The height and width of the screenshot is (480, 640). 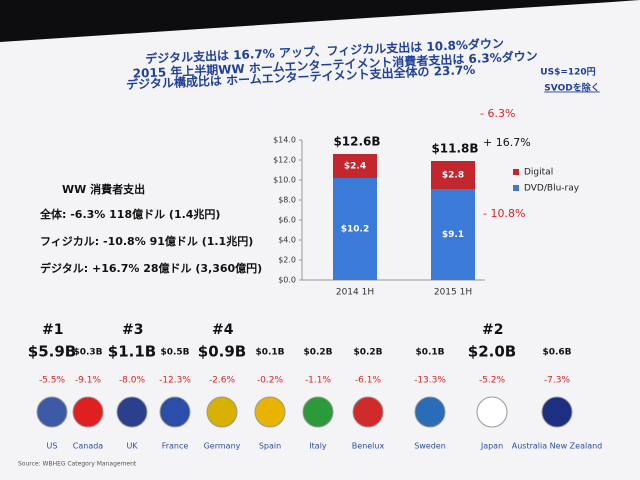 I want to click on country-change: -1.1%, so click(x=318, y=381).